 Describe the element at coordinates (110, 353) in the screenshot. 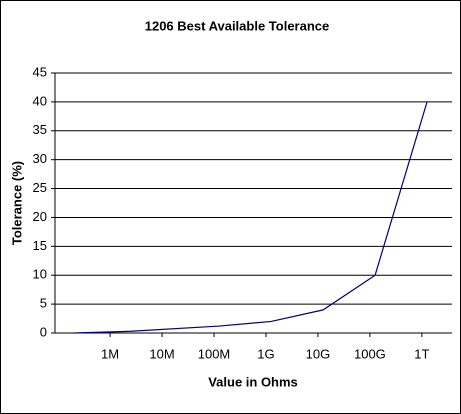

I see `x-tick-label: 1M` at that location.